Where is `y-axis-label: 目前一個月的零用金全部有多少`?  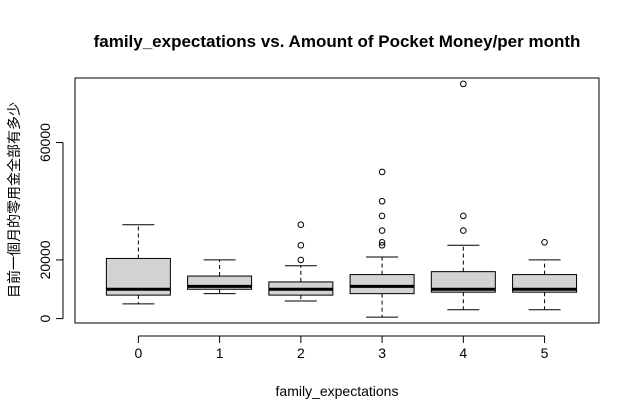
y-axis-label: 目前一個月的零用金全部有多少 is located at coordinates (14, 200).